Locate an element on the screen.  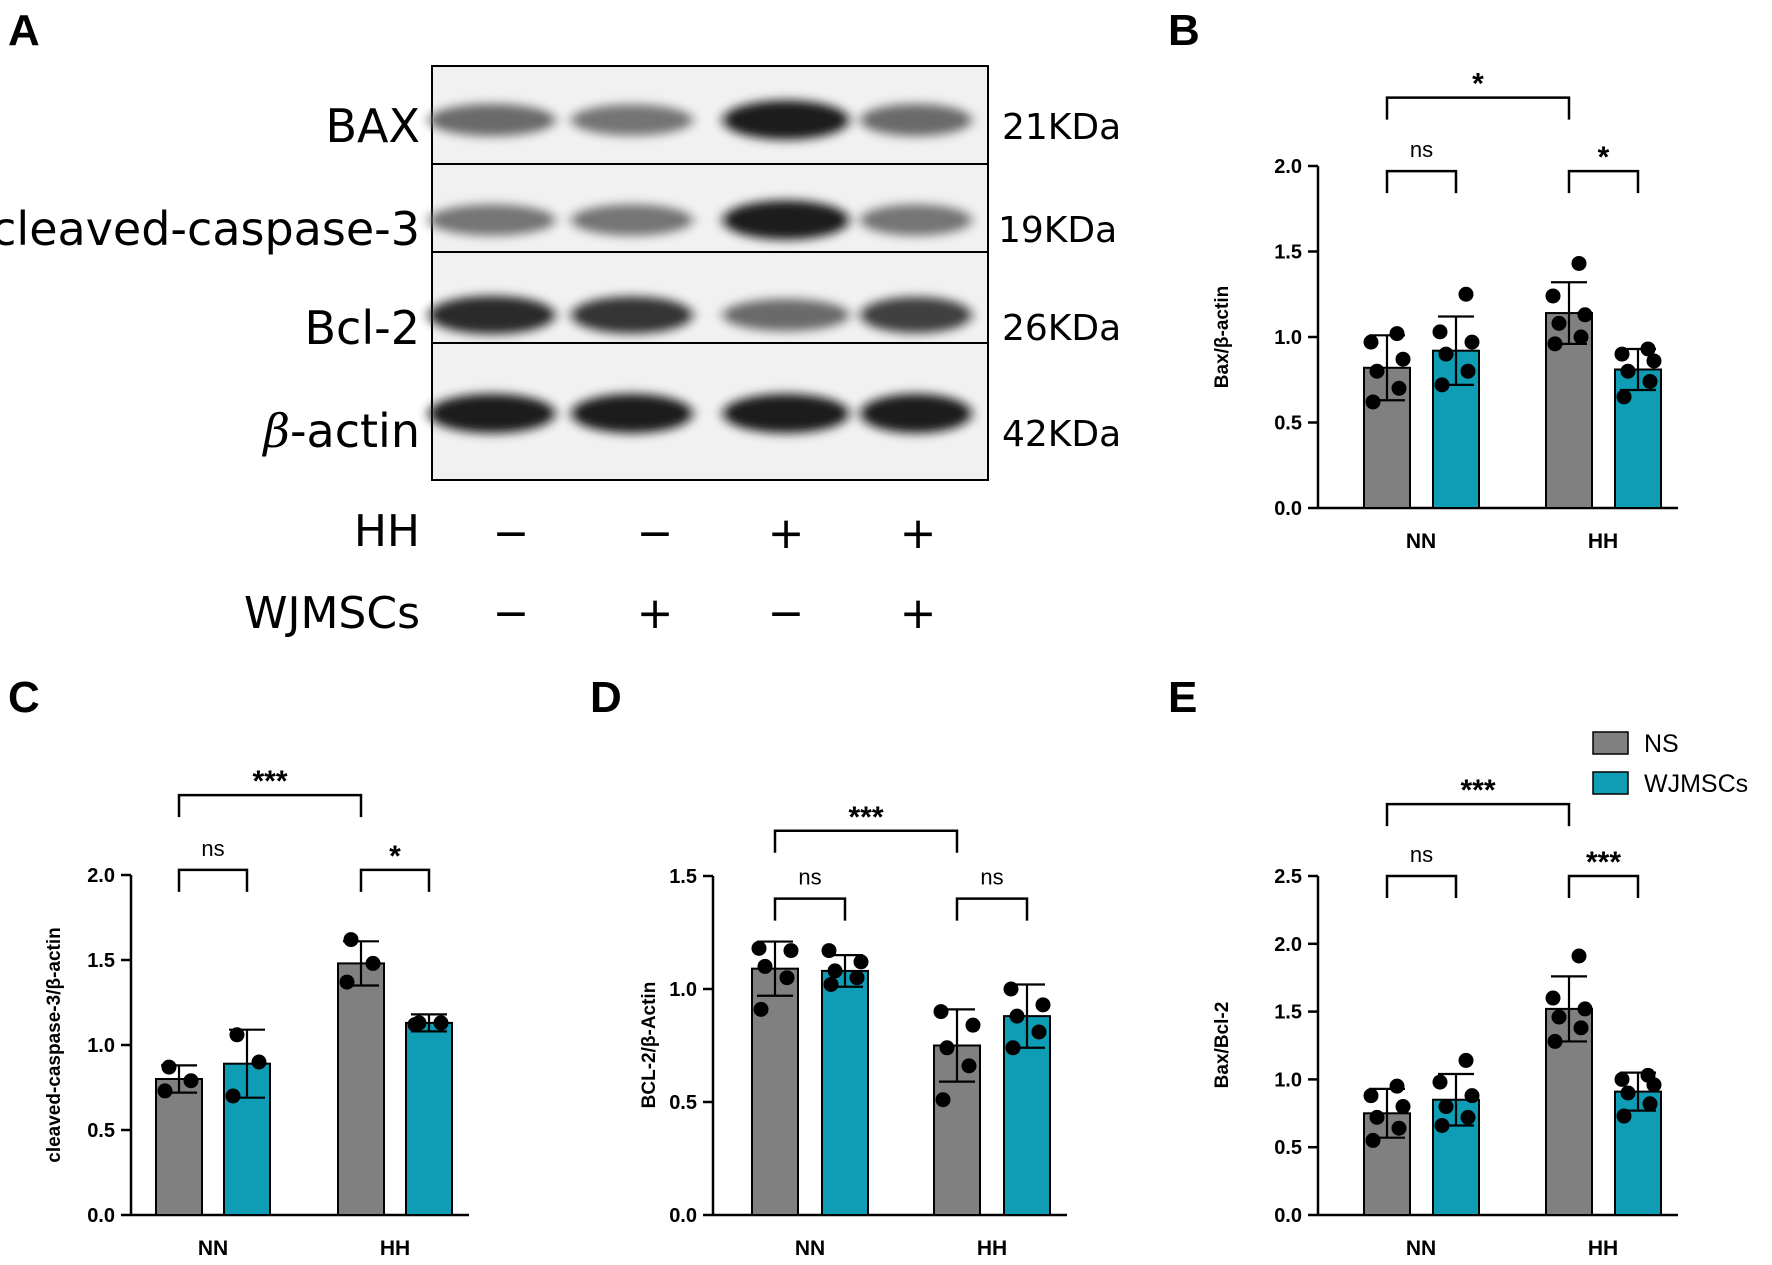
chart-b: 0.0 0.5 1.0 1.5 2.0 Bax/β-actin NN HH * ns * is located at coordinates (1445, 310).